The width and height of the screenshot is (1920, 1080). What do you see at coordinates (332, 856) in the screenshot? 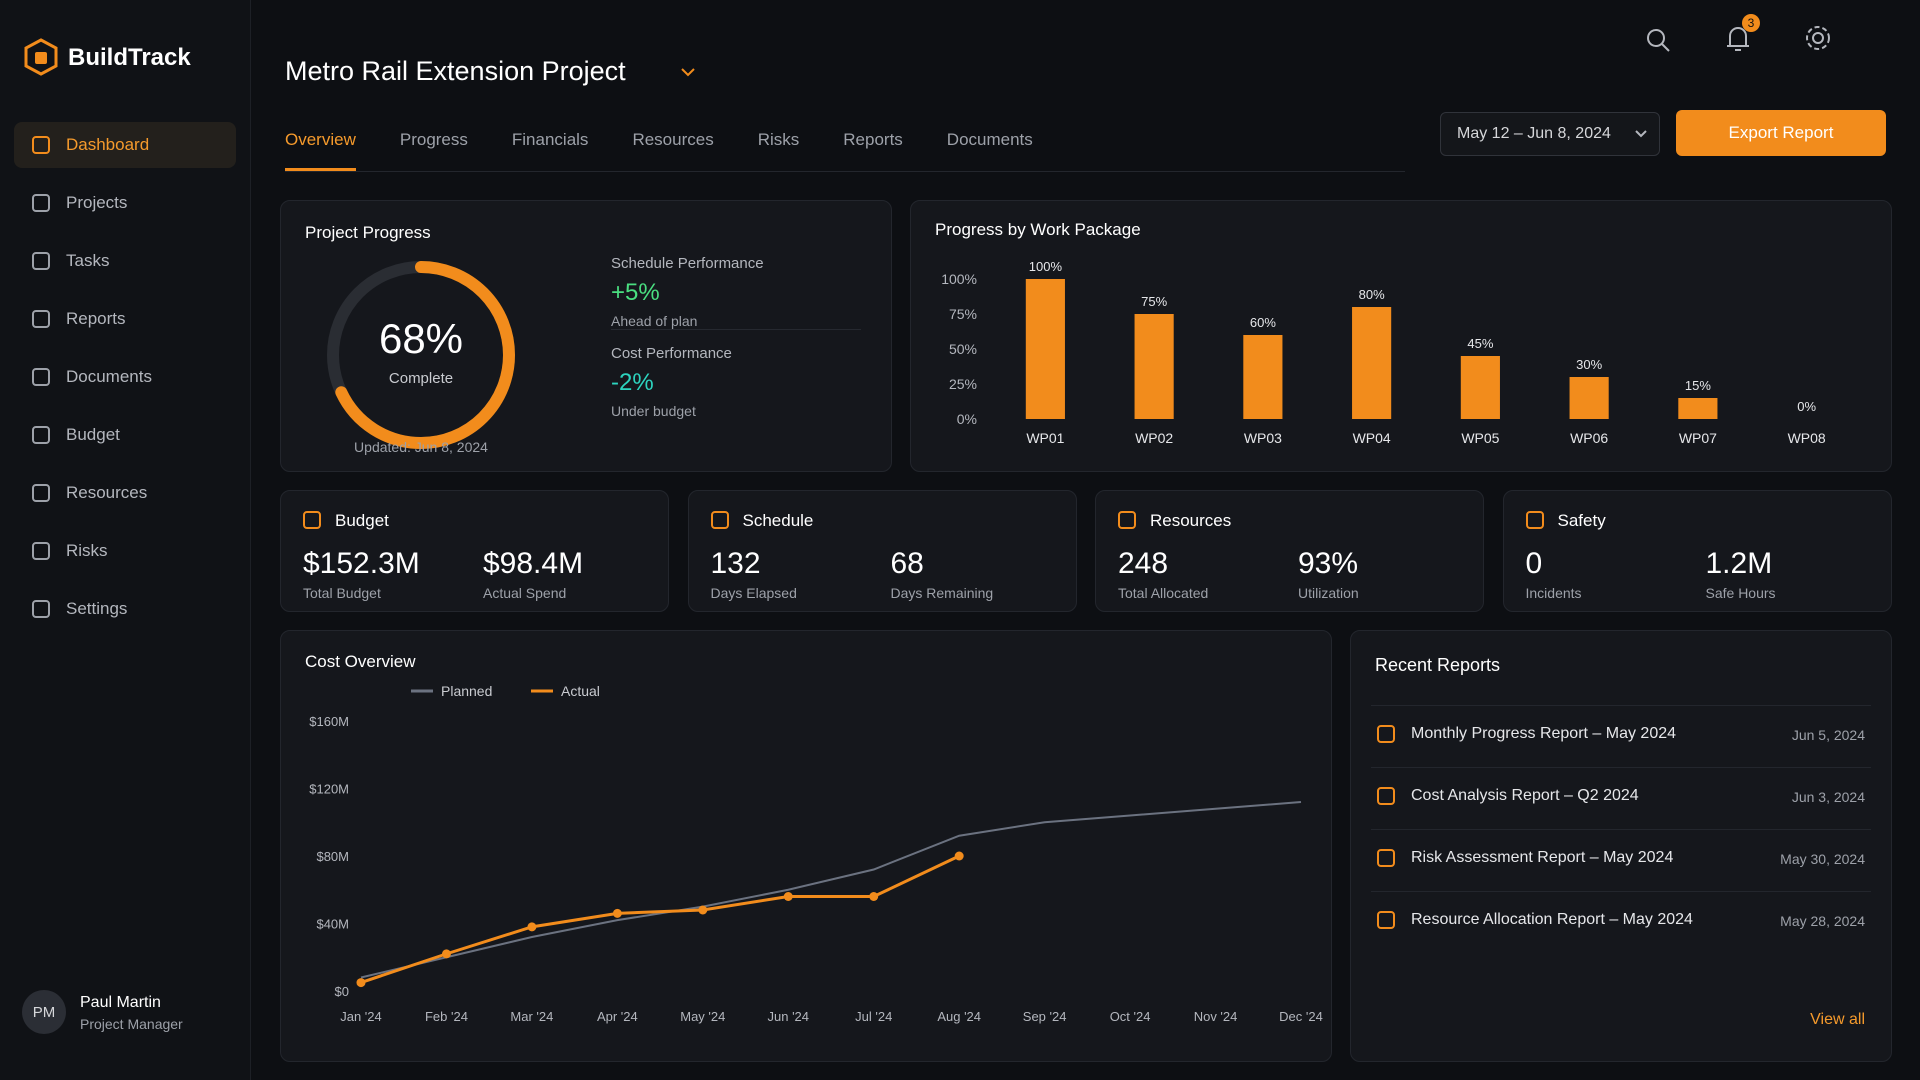
I see `y-tick-label: $80M` at bounding box center [332, 856].